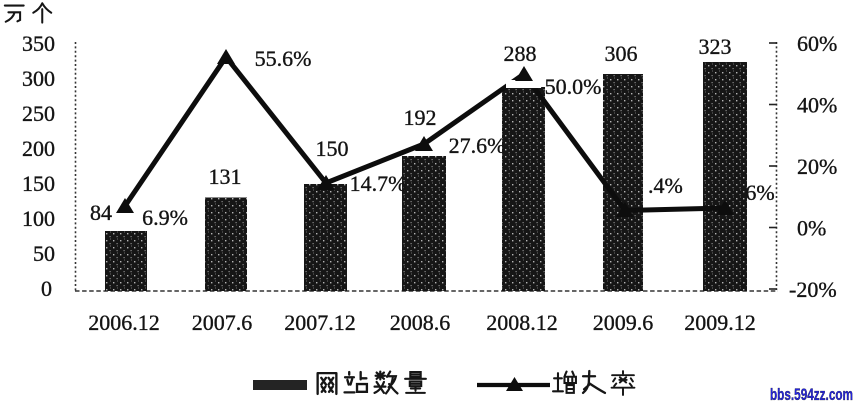 The image size is (854, 404). I want to click on svg-text: 306, so click(621, 53).